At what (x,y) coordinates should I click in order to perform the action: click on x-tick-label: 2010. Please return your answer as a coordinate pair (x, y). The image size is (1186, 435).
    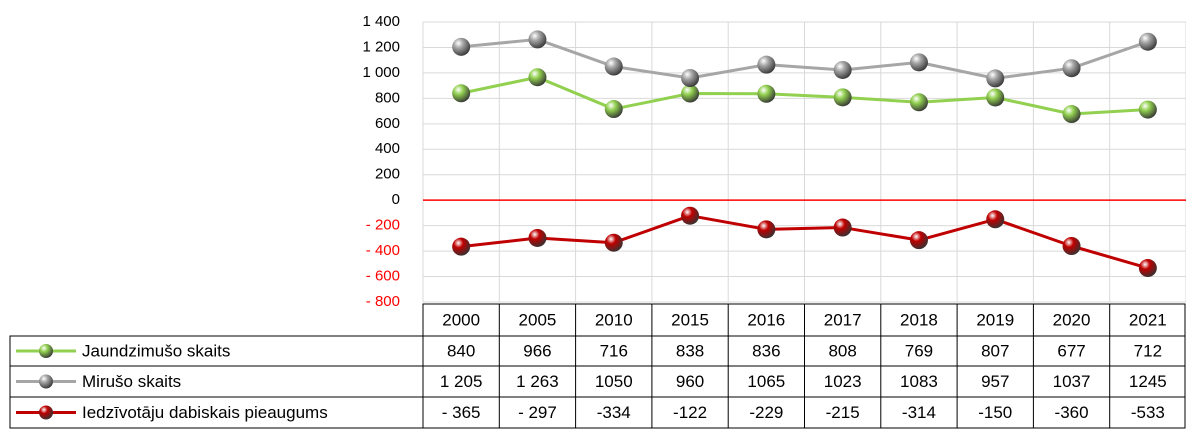
    Looking at the image, I should click on (614, 319).